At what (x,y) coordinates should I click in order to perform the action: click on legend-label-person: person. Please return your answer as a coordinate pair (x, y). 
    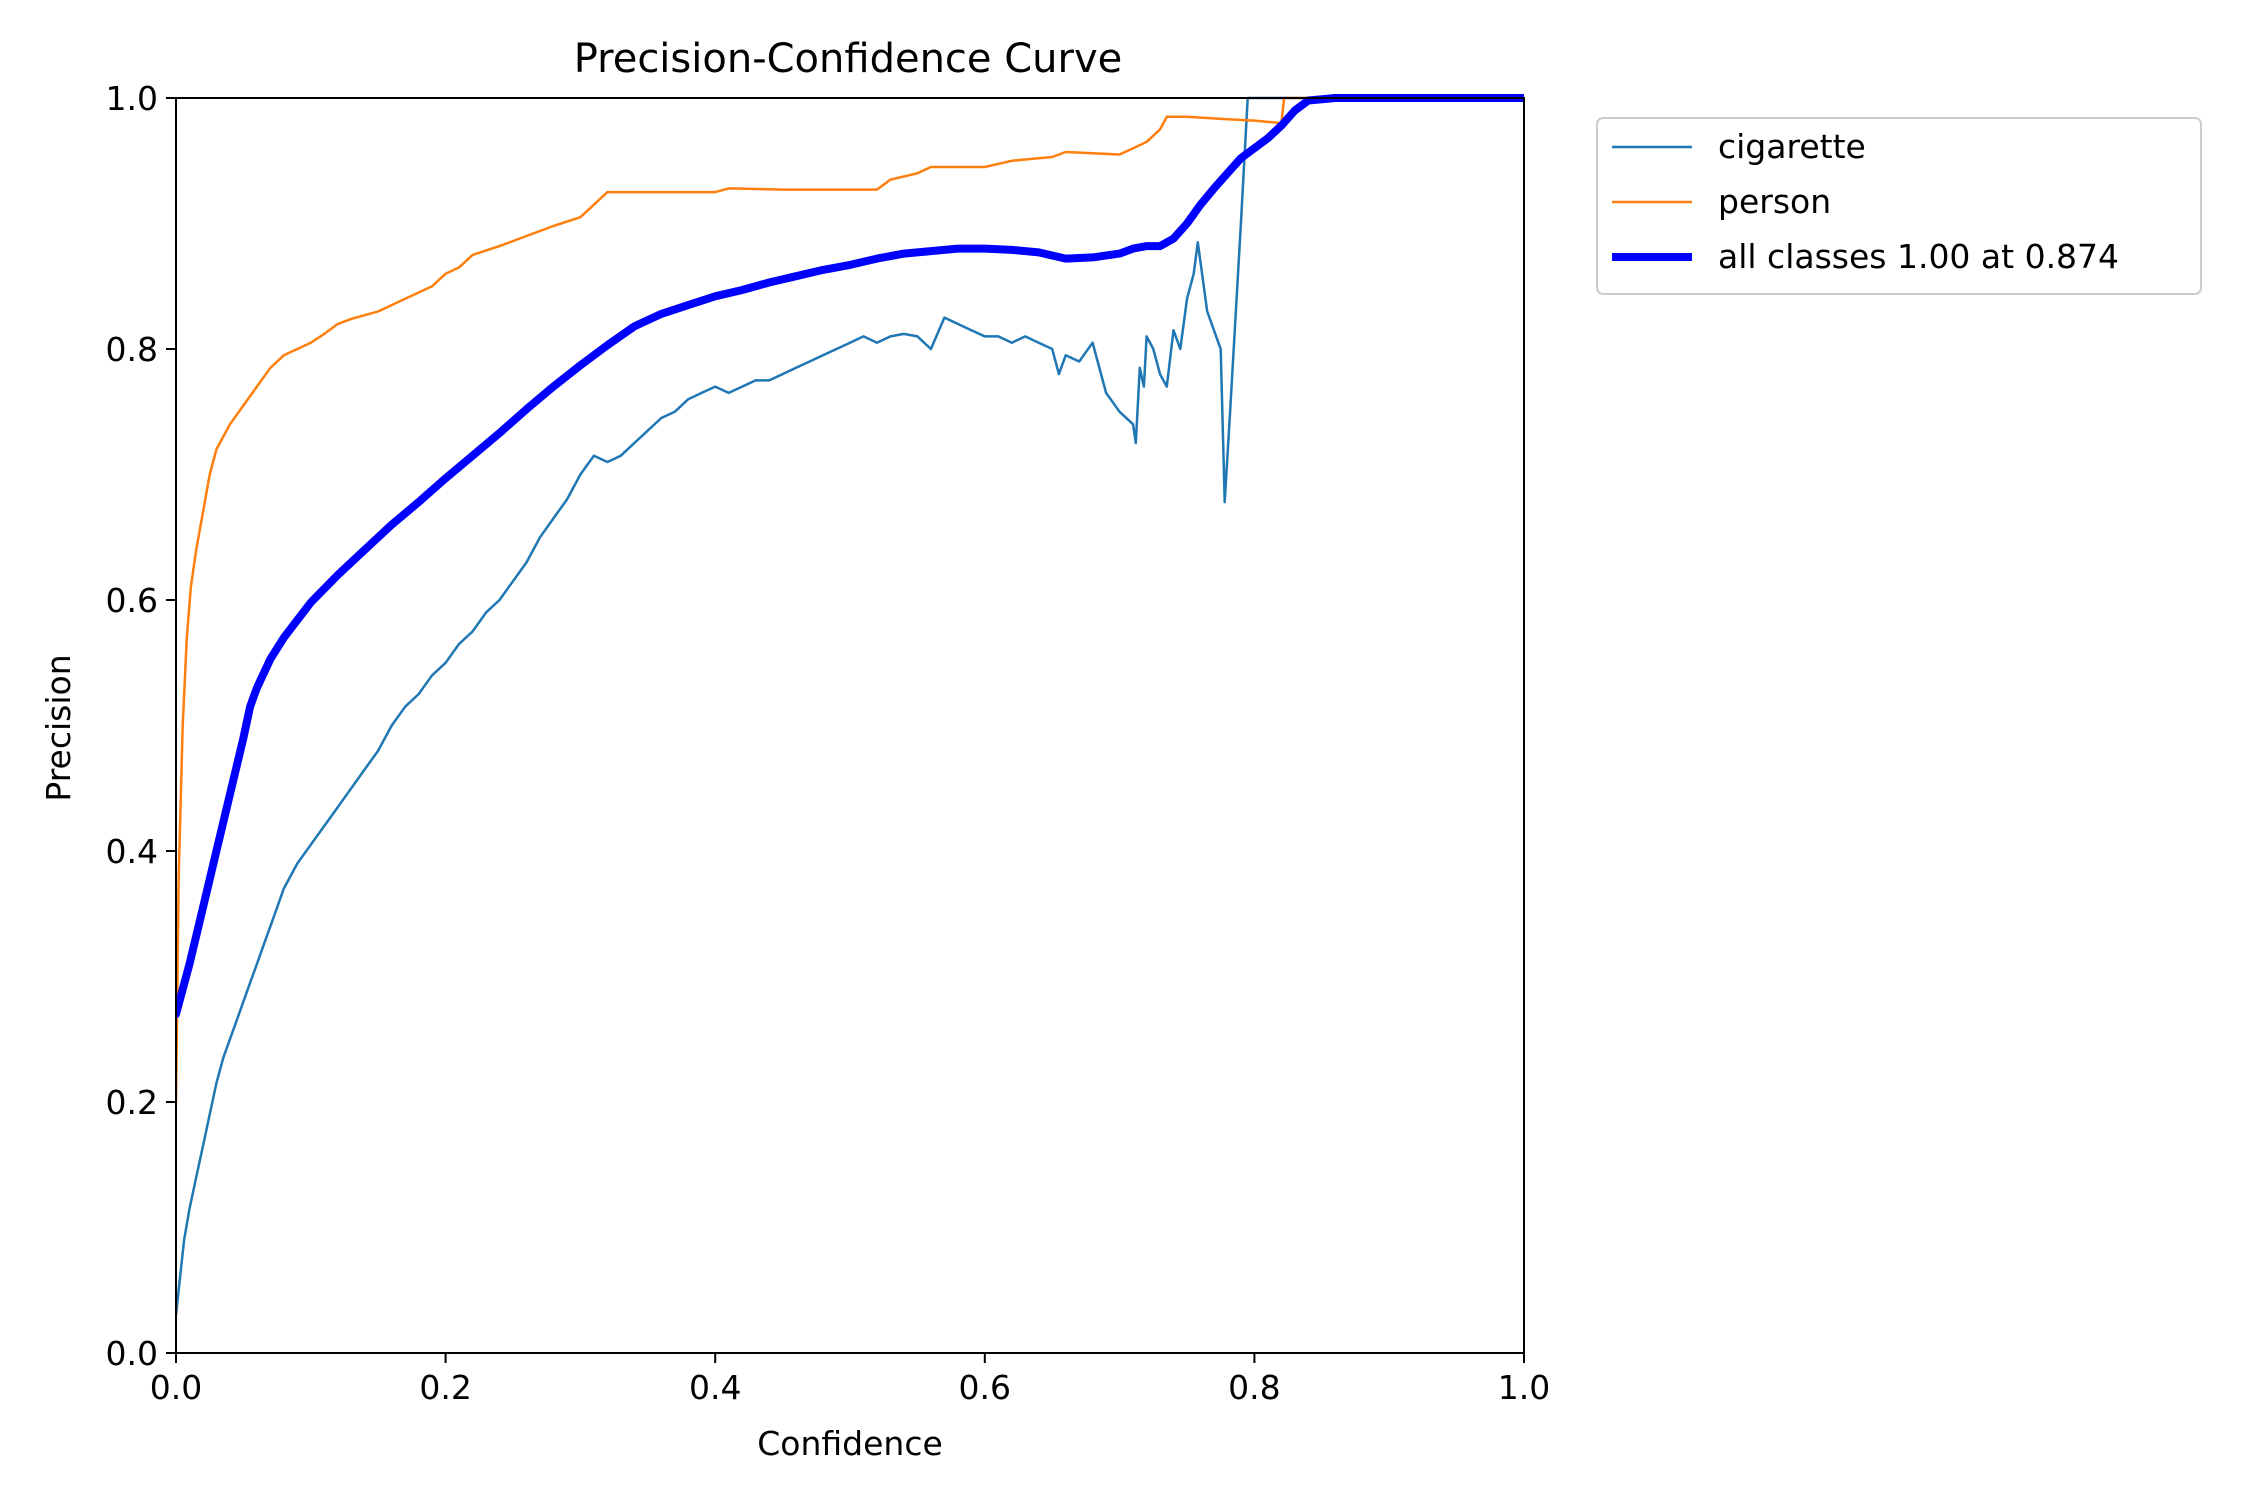
    Looking at the image, I should click on (1774, 201).